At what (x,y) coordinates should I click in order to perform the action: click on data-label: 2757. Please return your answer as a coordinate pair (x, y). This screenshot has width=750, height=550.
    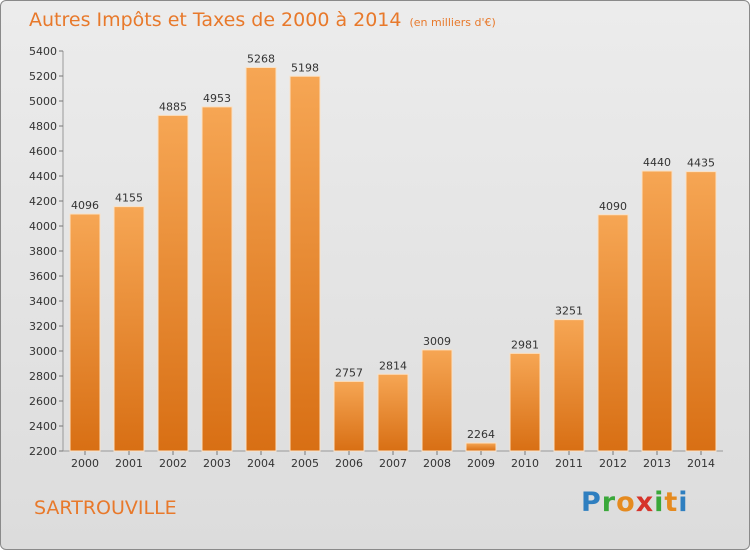
    Looking at the image, I should click on (349, 372).